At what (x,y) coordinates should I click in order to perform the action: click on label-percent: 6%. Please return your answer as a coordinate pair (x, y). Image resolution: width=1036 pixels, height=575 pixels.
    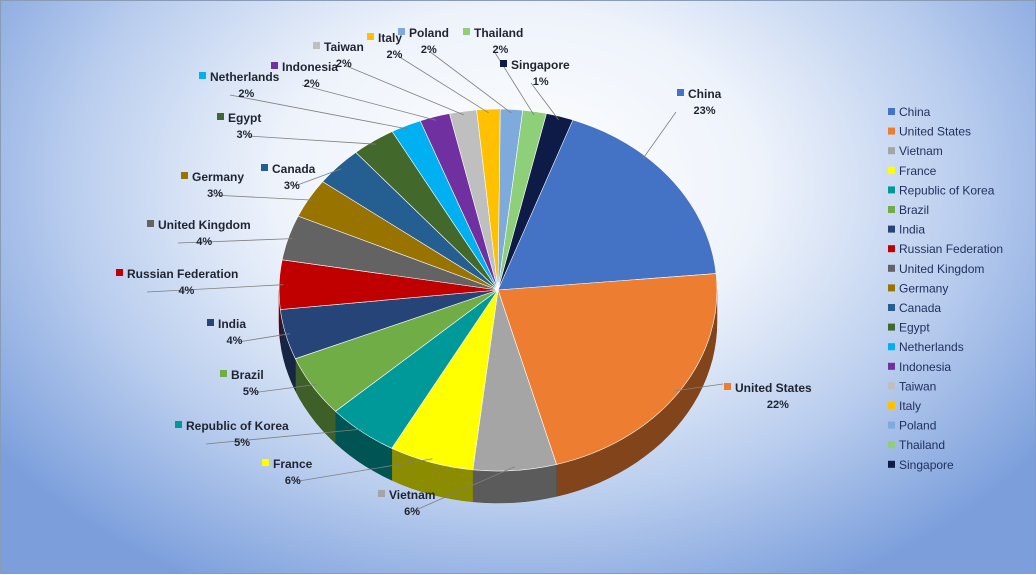
    Looking at the image, I should click on (412, 512).